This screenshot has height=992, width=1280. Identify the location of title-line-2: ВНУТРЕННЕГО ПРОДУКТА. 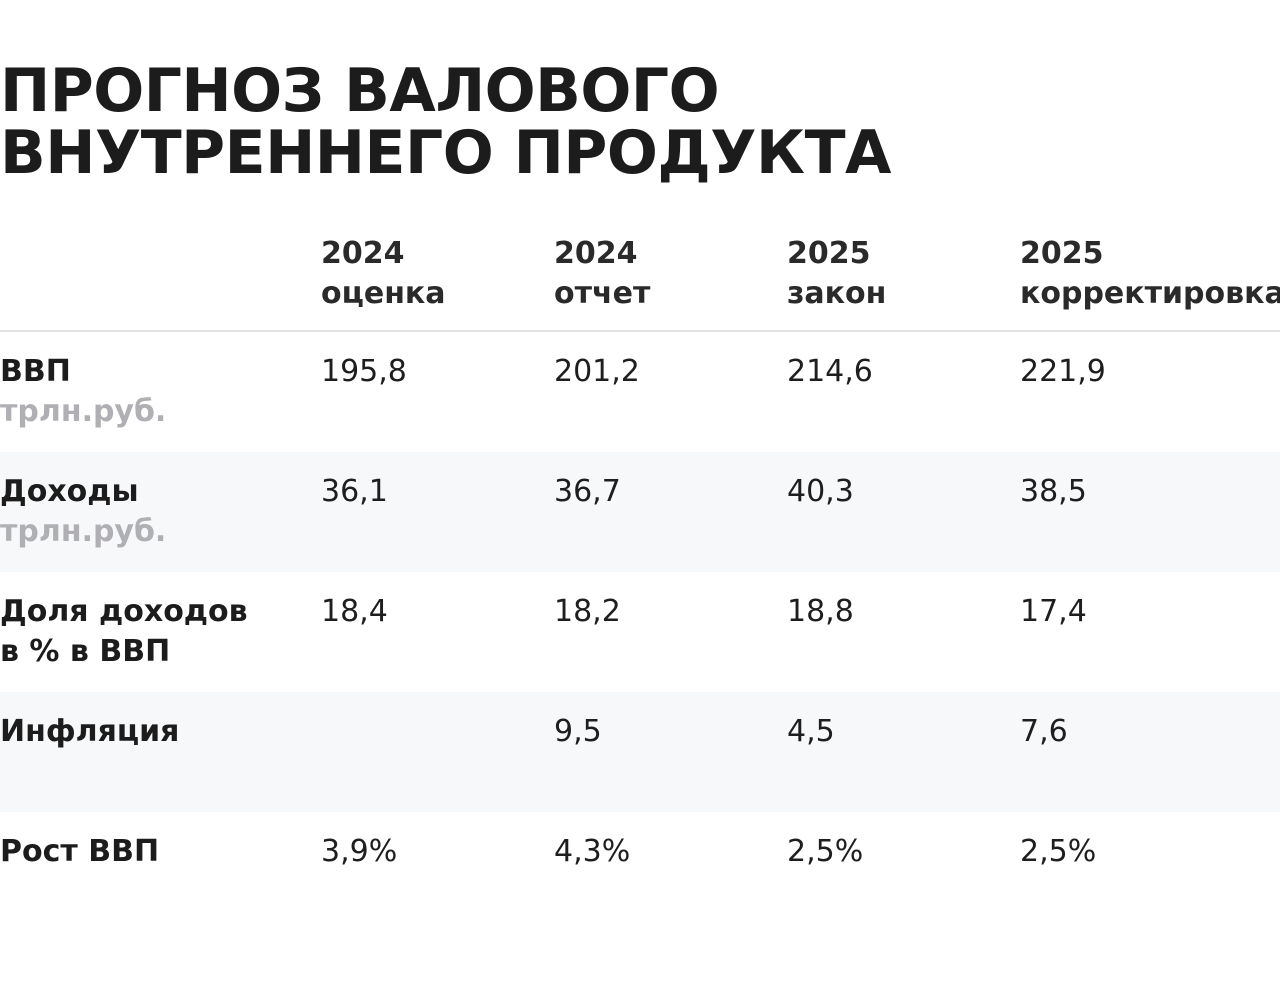
(445, 153).